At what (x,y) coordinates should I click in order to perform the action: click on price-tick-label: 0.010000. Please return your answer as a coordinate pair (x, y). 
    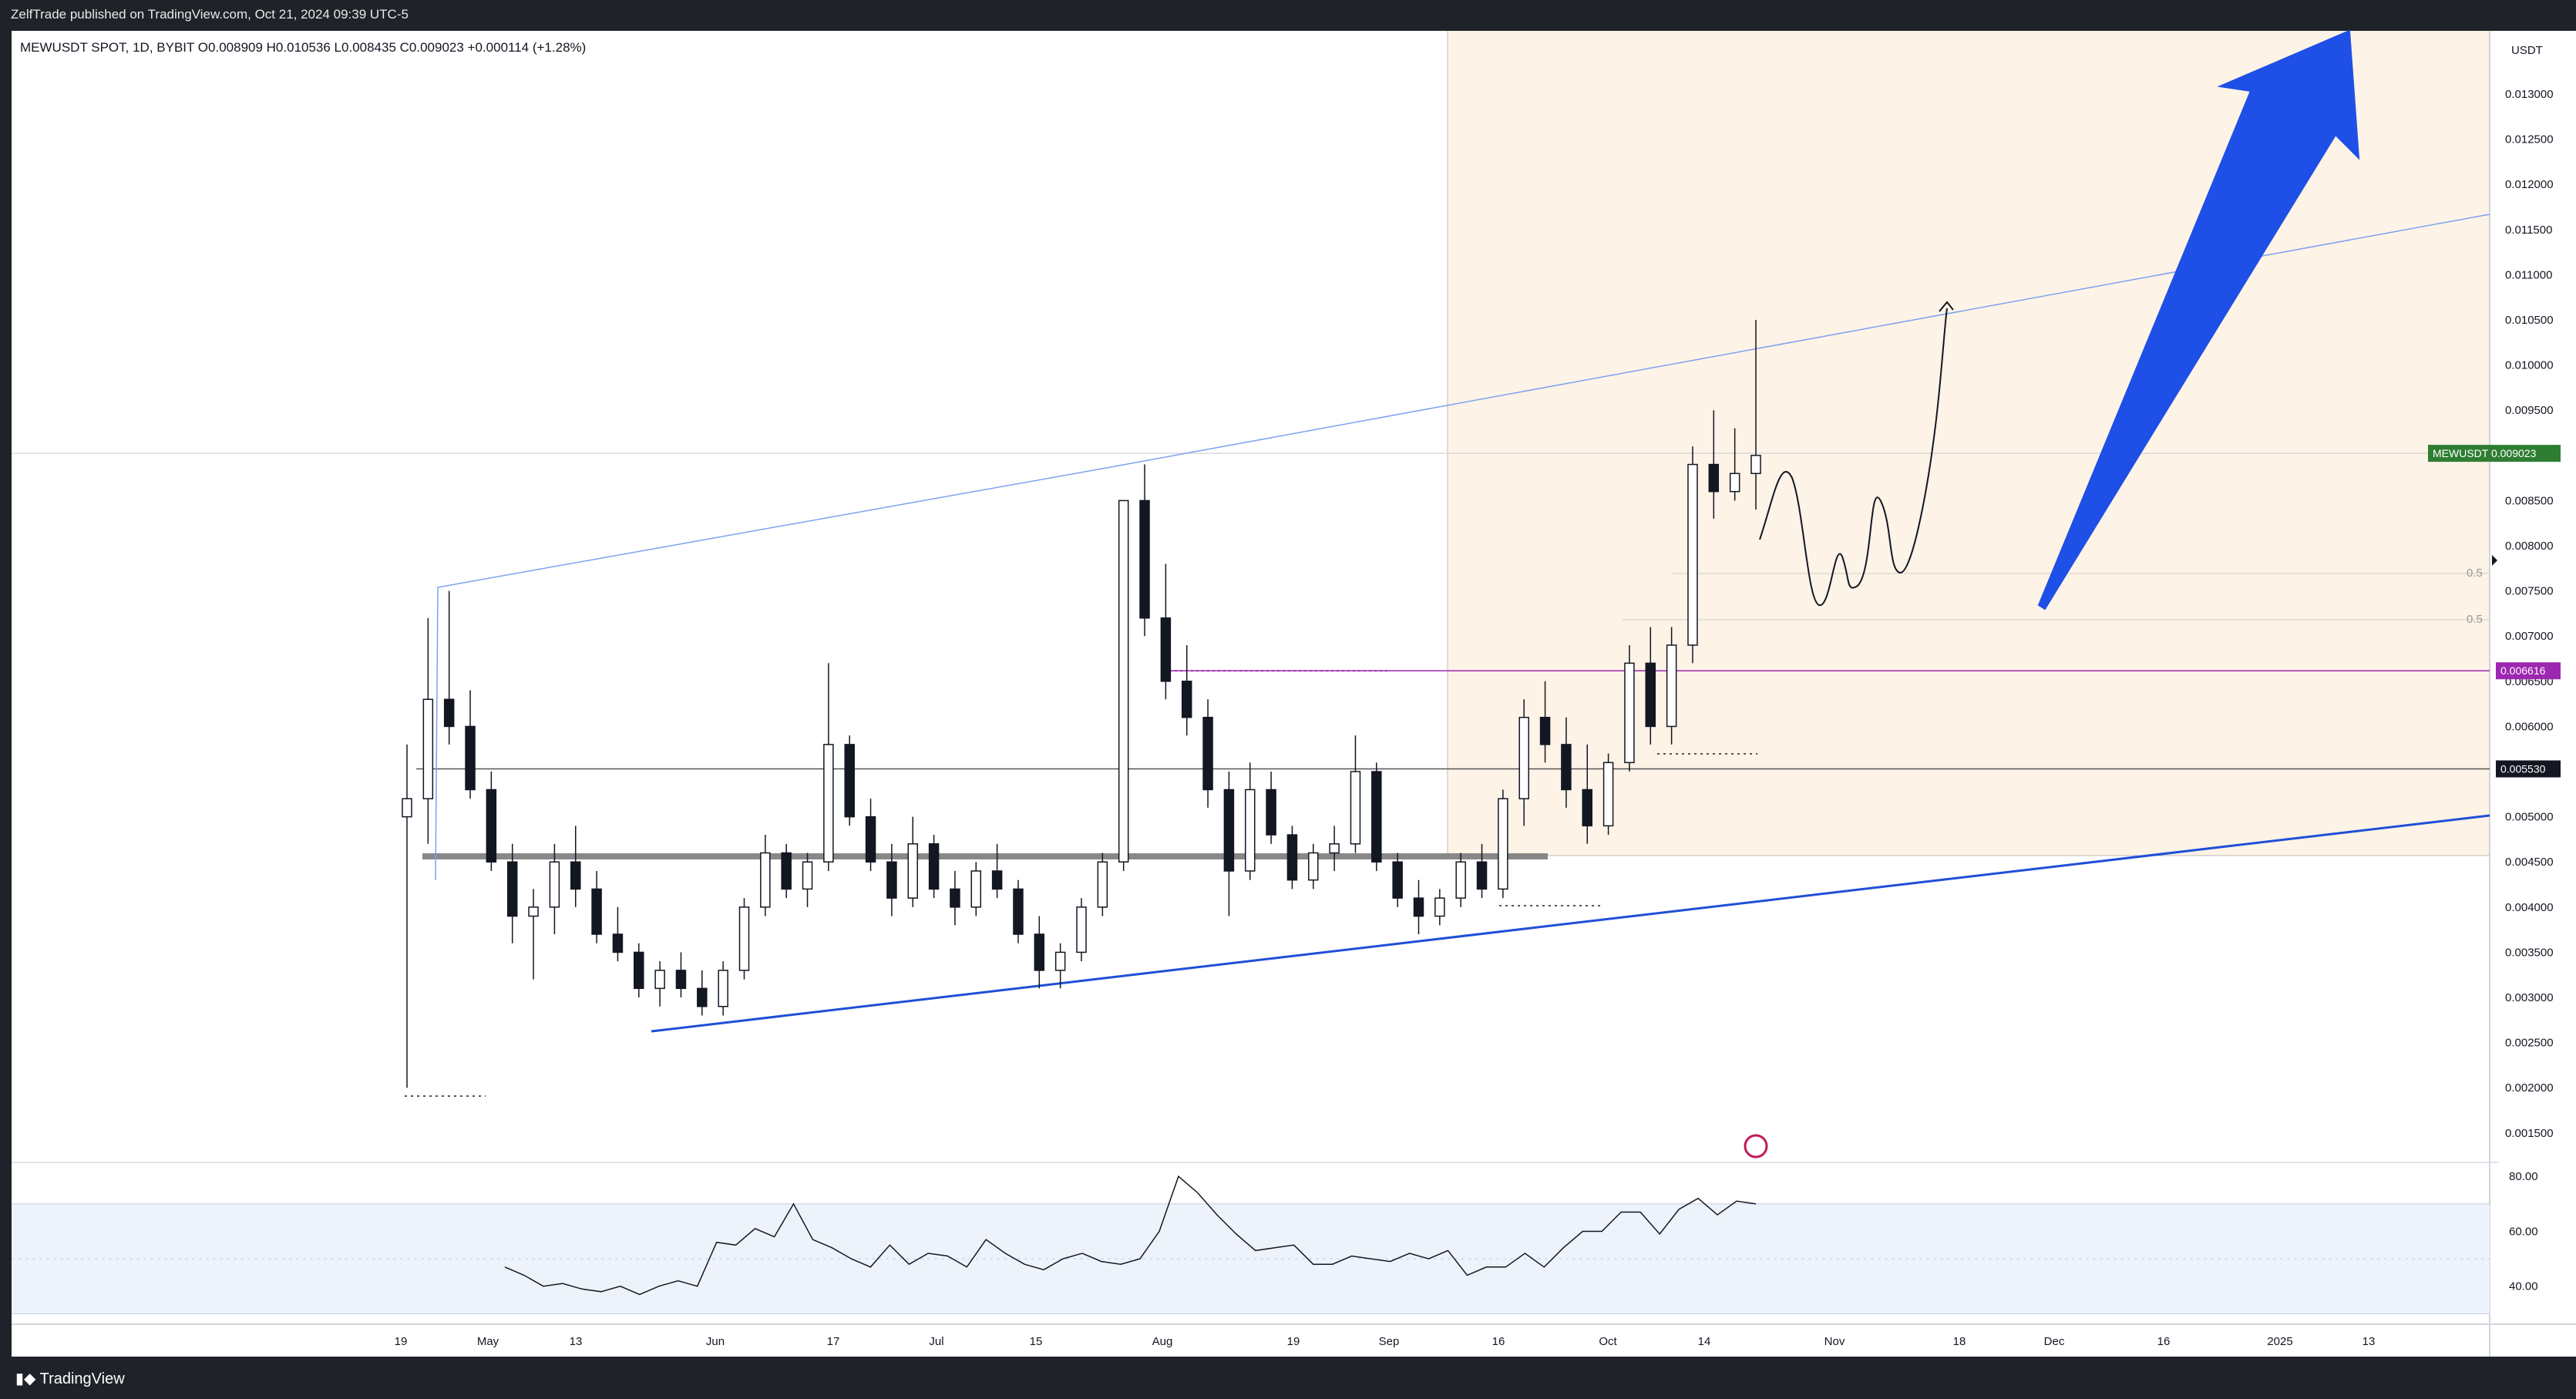
    Looking at the image, I should click on (2529, 365).